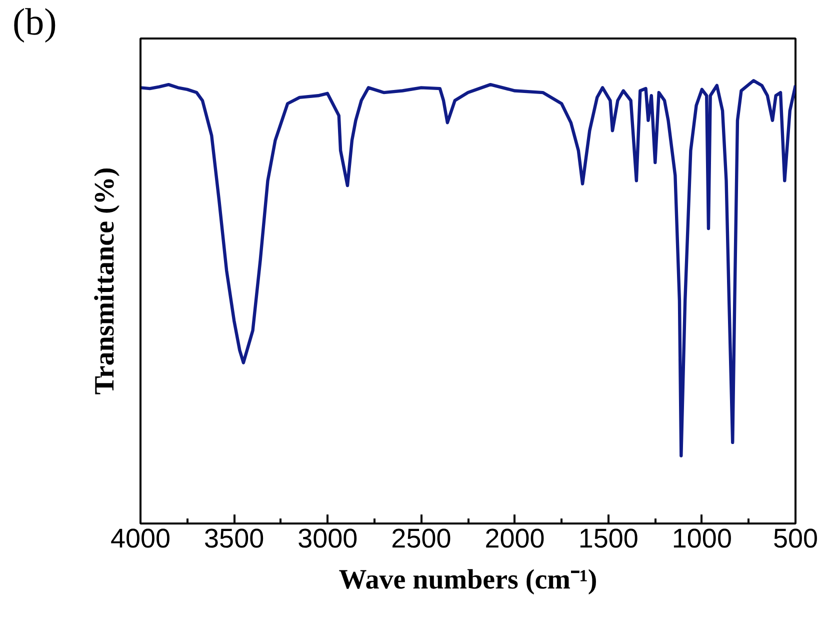 This screenshot has width=826, height=631. I want to click on chart-title: (b), so click(34, 23).